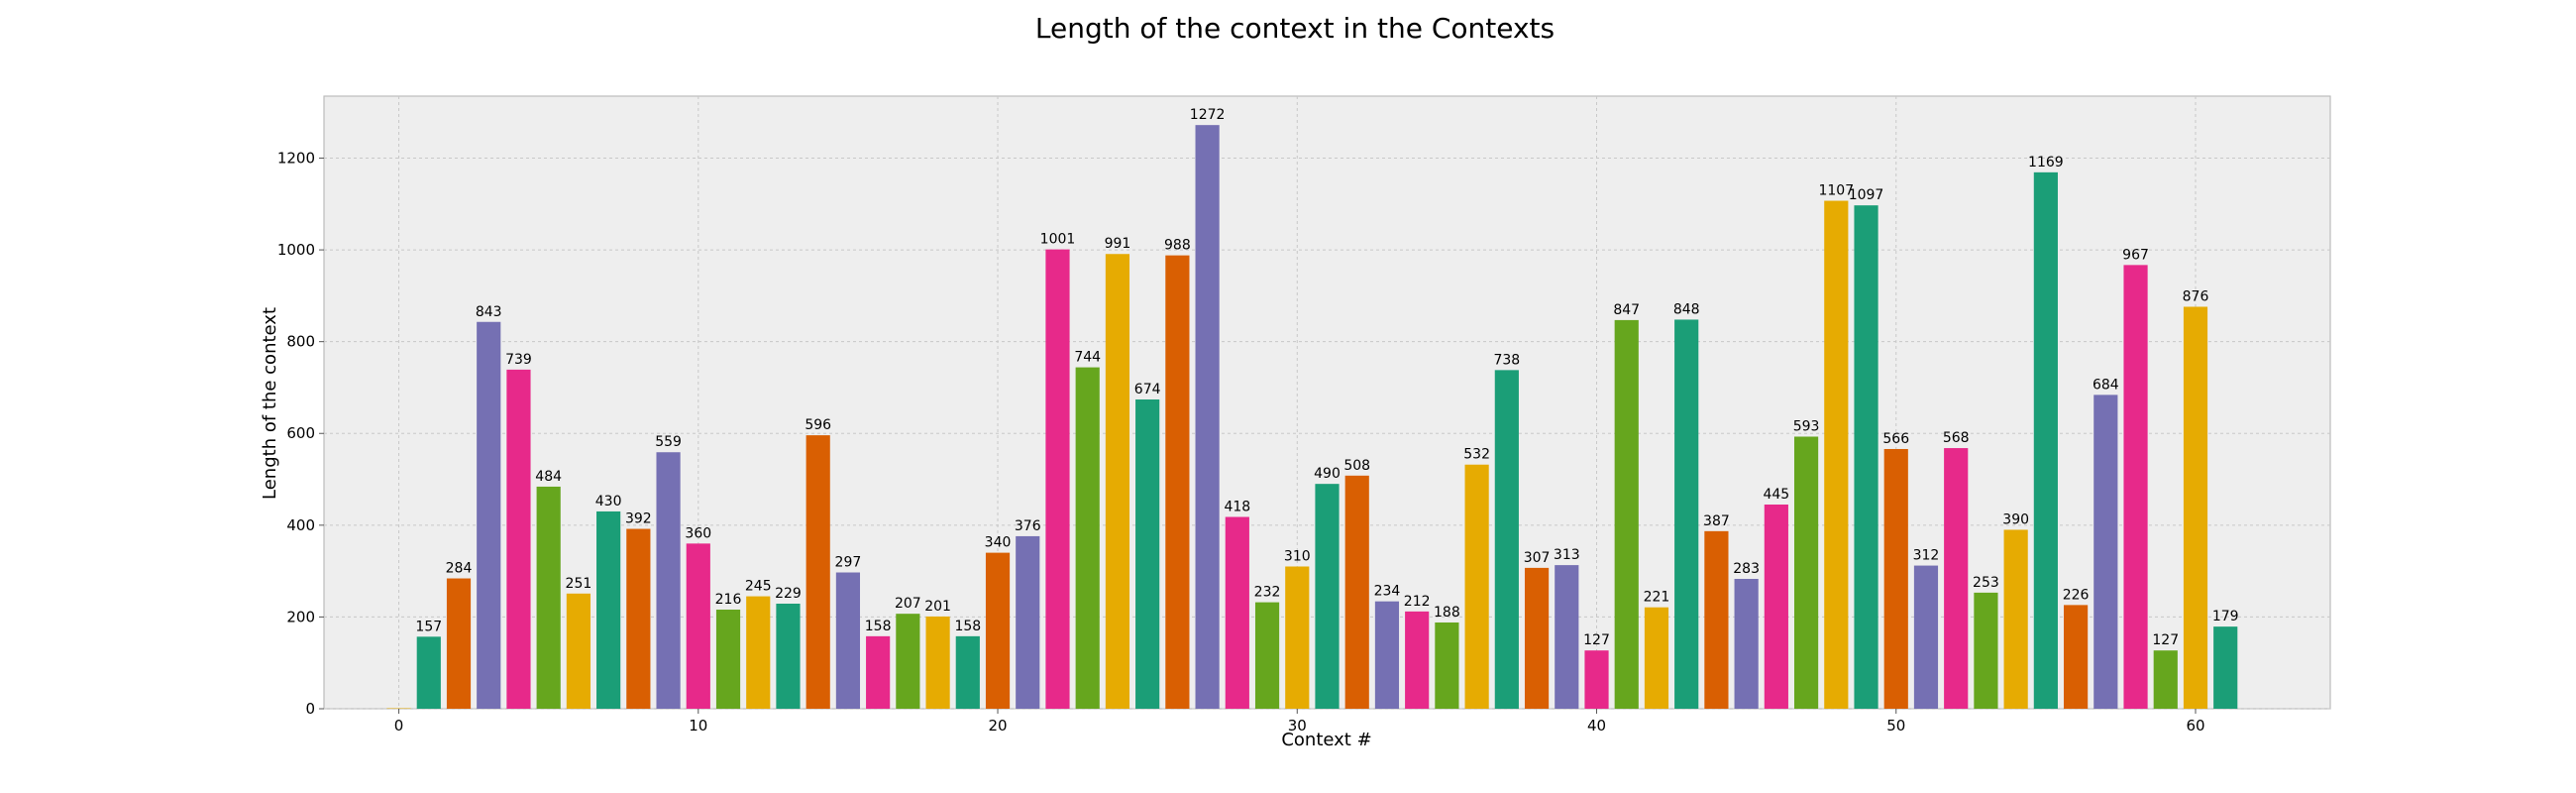  I want to click on y-tick-label: 0, so click(310, 709).